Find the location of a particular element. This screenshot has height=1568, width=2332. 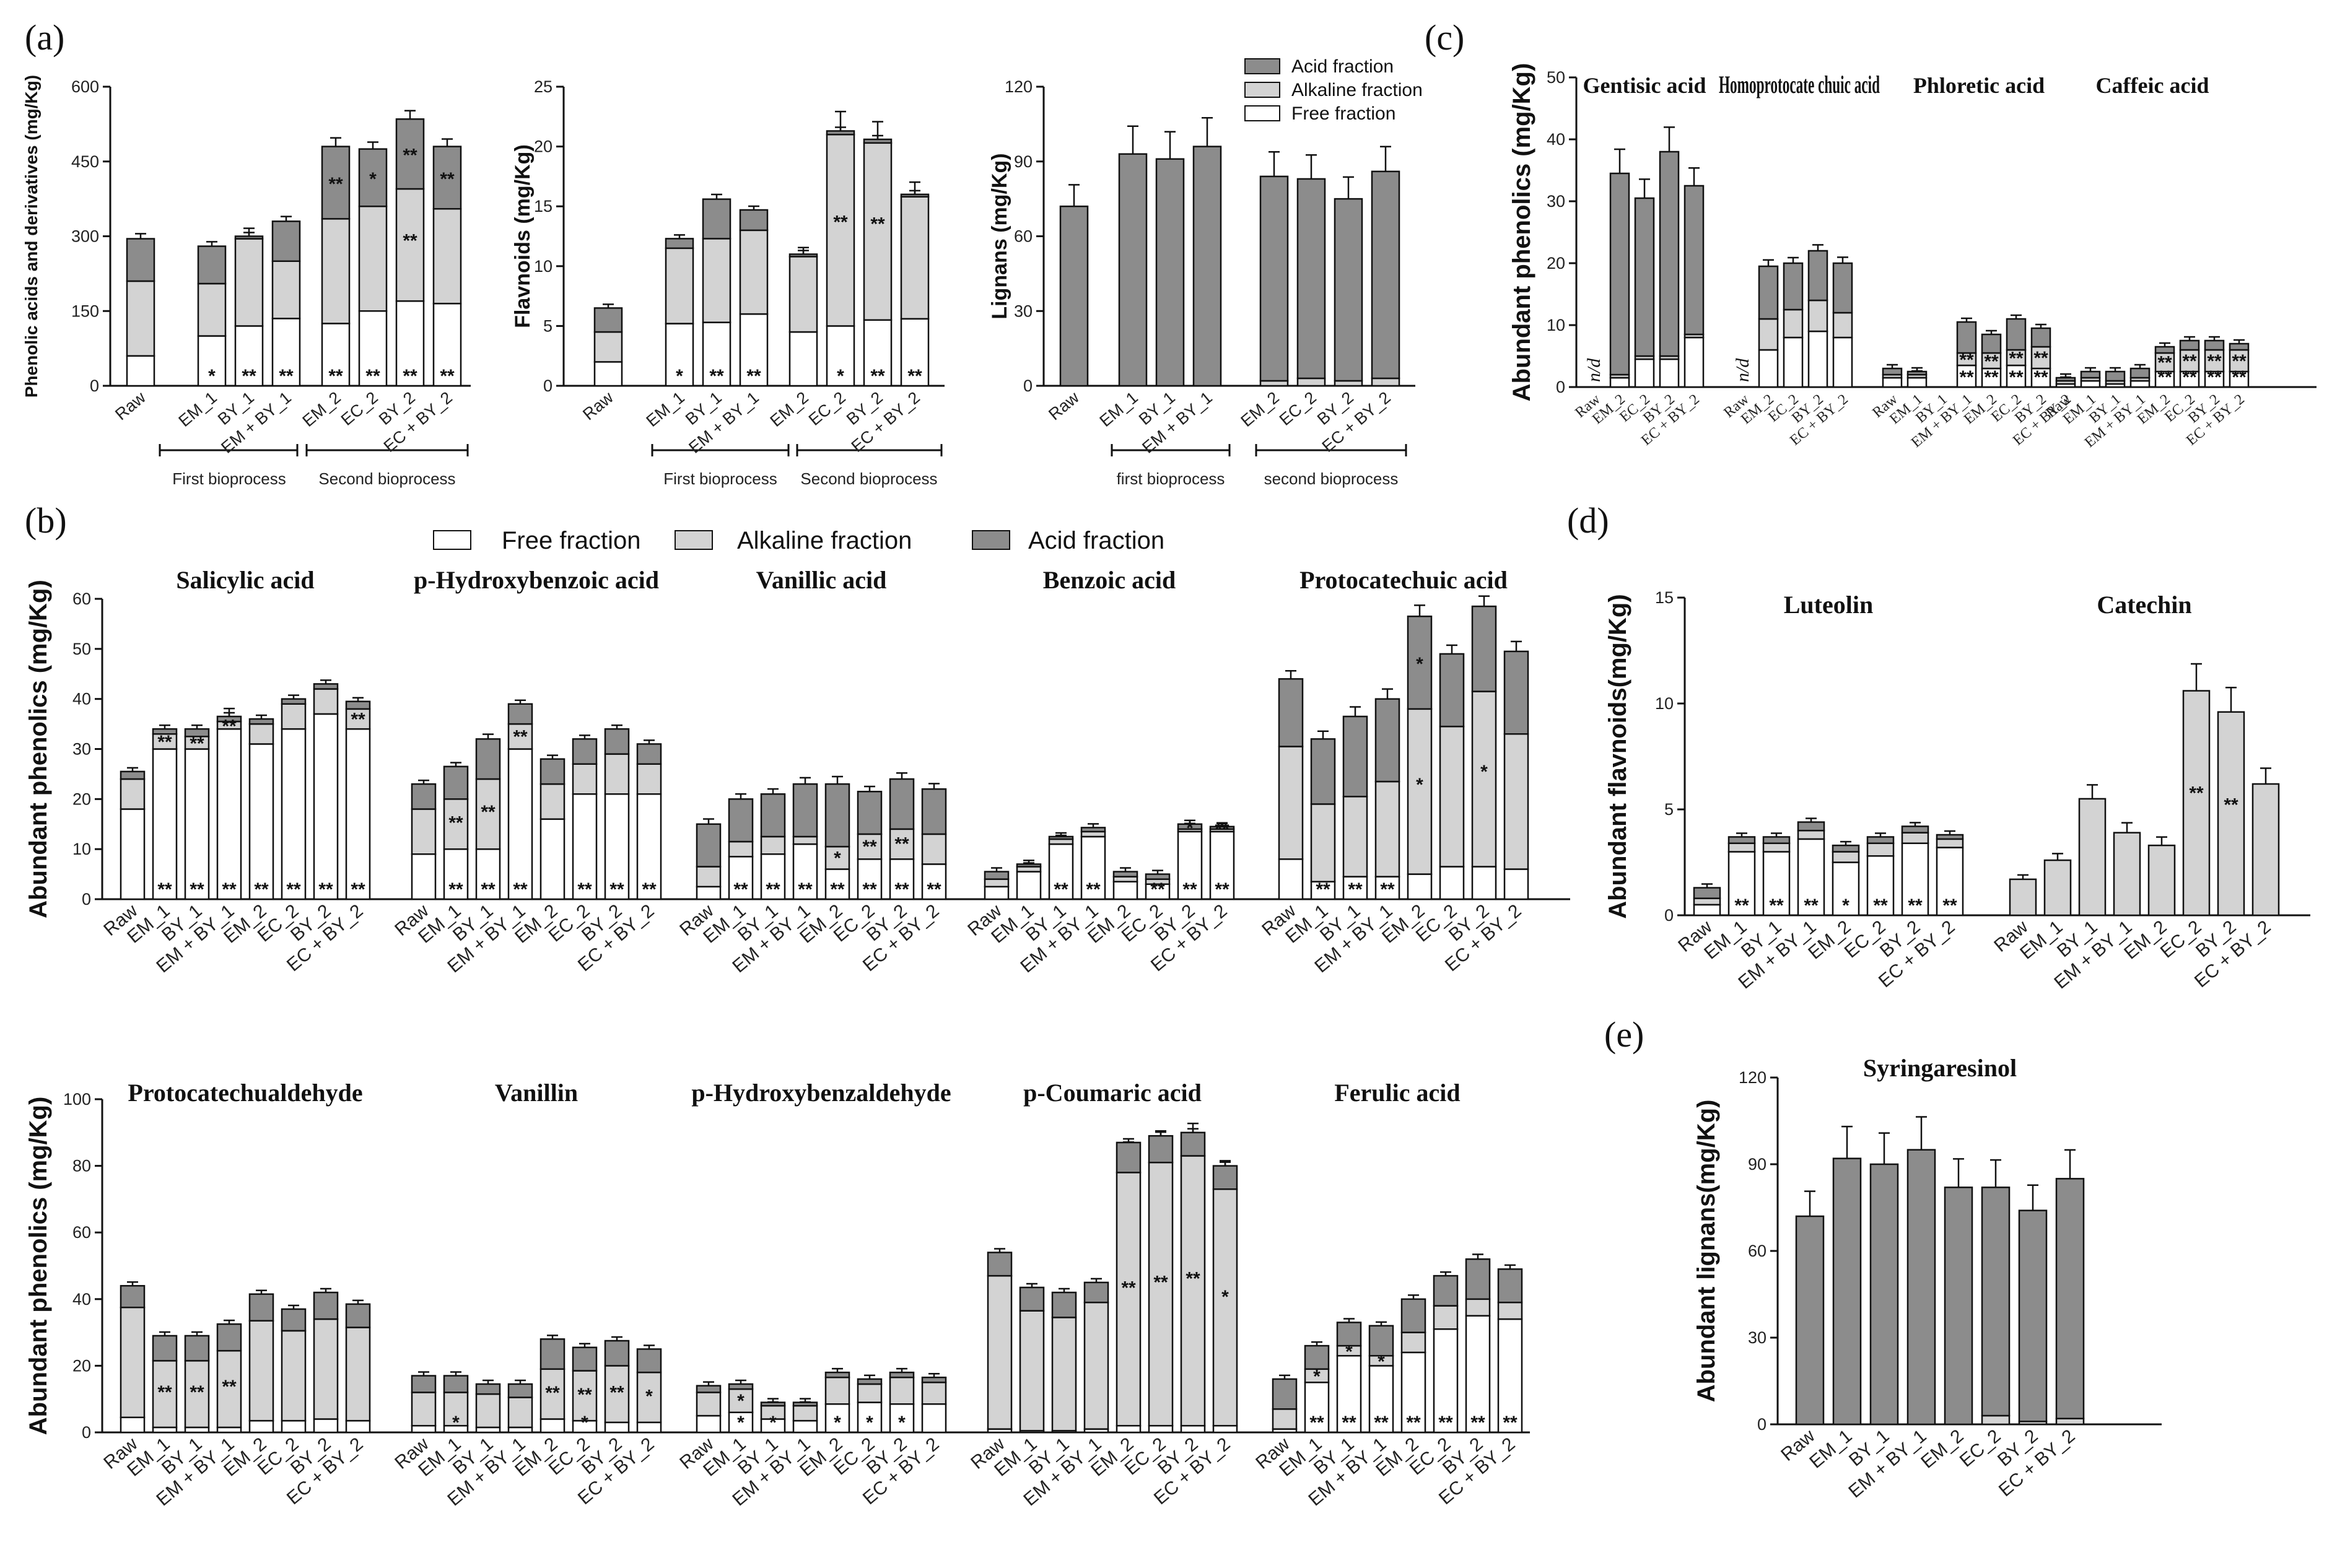

y-axis-label: Lignans (mg/Kg) is located at coordinates (999, 236).